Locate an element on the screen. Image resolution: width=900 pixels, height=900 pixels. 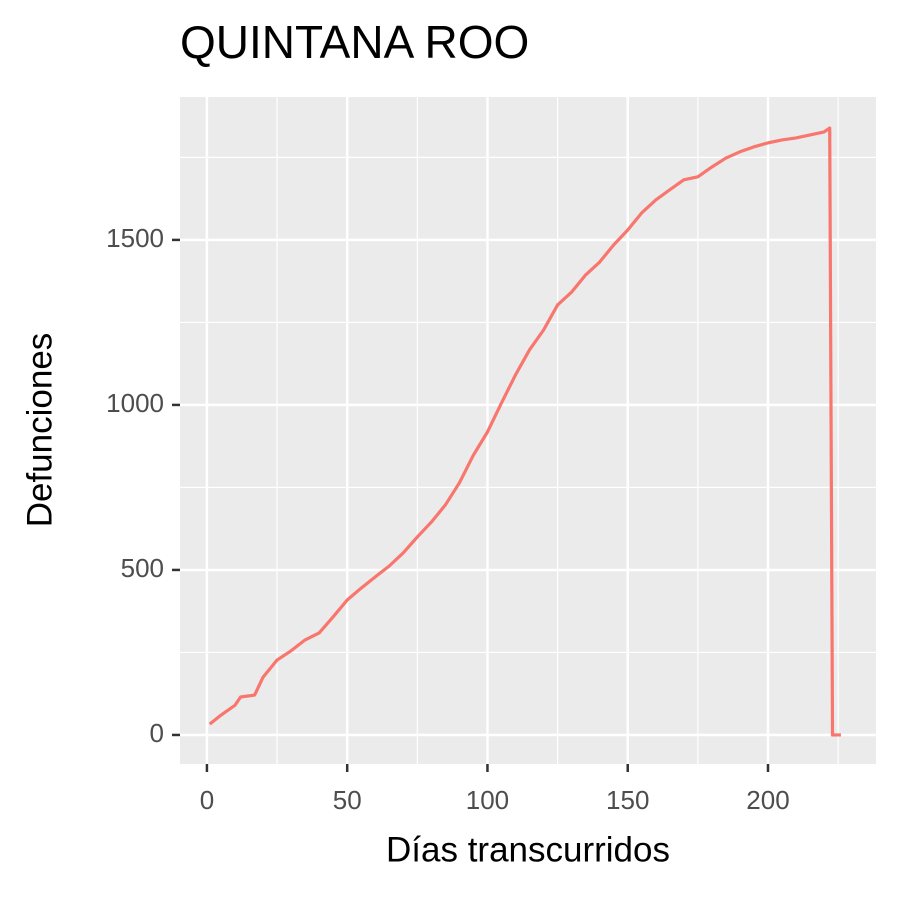
x-tick-label: 0 is located at coordinates (207, 800).